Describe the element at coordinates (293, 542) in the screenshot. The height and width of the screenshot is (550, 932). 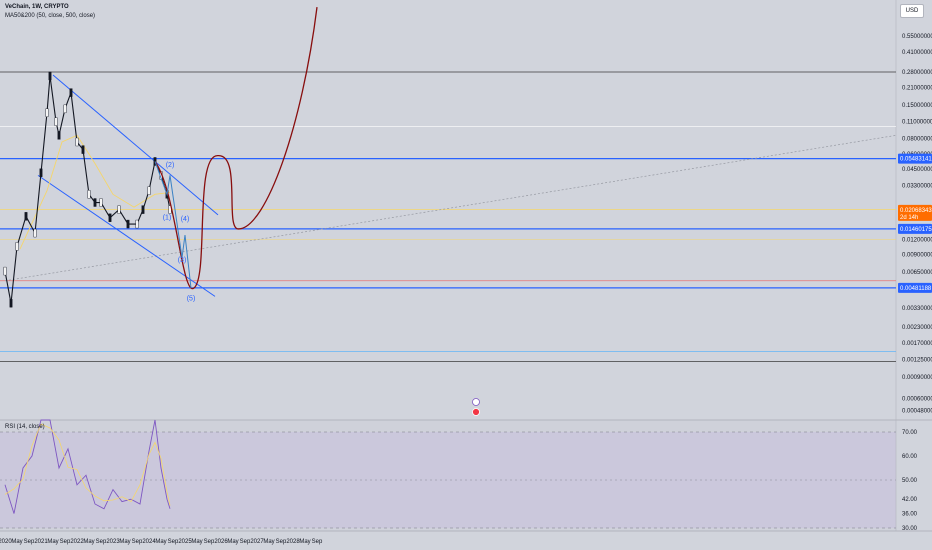
I see `x-tick-label: 2028` at that location.